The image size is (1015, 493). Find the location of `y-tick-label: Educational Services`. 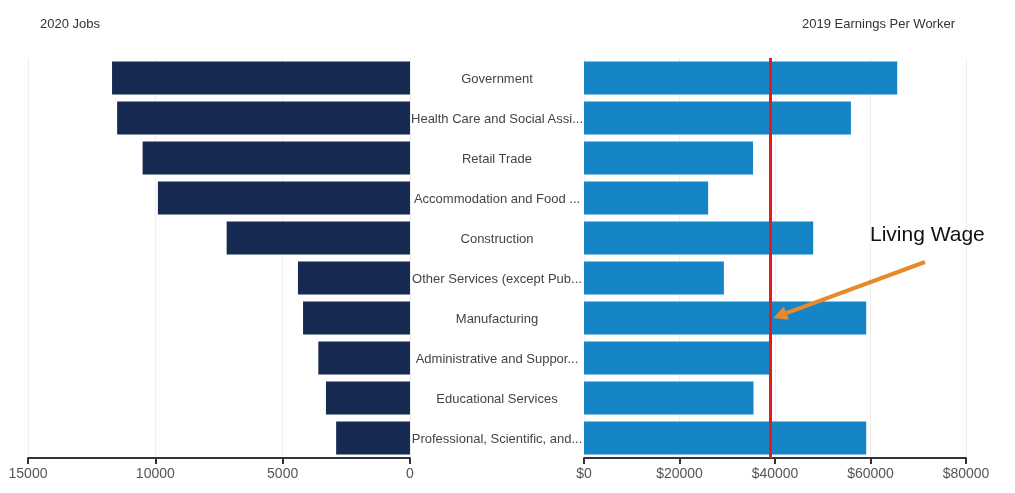

y-tick-label: Educational Services is located at coordinates (497, 398).